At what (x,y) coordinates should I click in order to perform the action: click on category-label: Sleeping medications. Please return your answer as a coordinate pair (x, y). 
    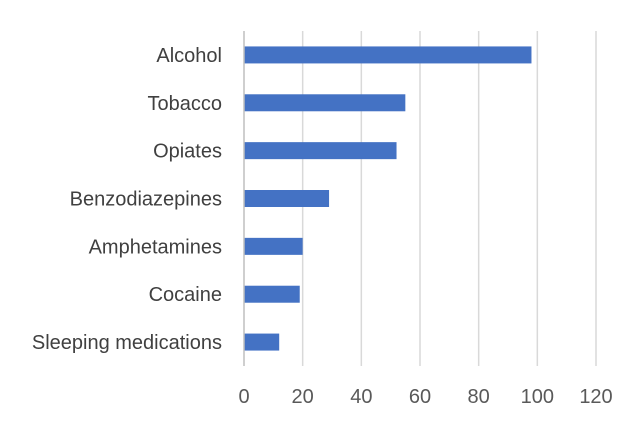
    Looking at the image, I should click on (127, 343).